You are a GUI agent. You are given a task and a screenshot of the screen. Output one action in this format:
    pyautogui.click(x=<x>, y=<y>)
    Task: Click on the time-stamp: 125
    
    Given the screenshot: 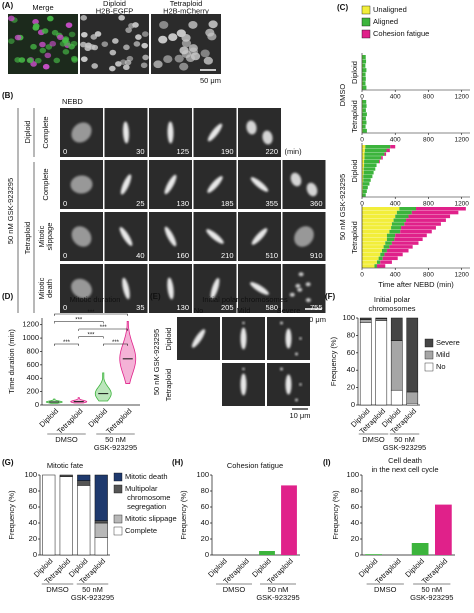 What is the action you would take?
    pyautogui.click(x=182, y=151)
    